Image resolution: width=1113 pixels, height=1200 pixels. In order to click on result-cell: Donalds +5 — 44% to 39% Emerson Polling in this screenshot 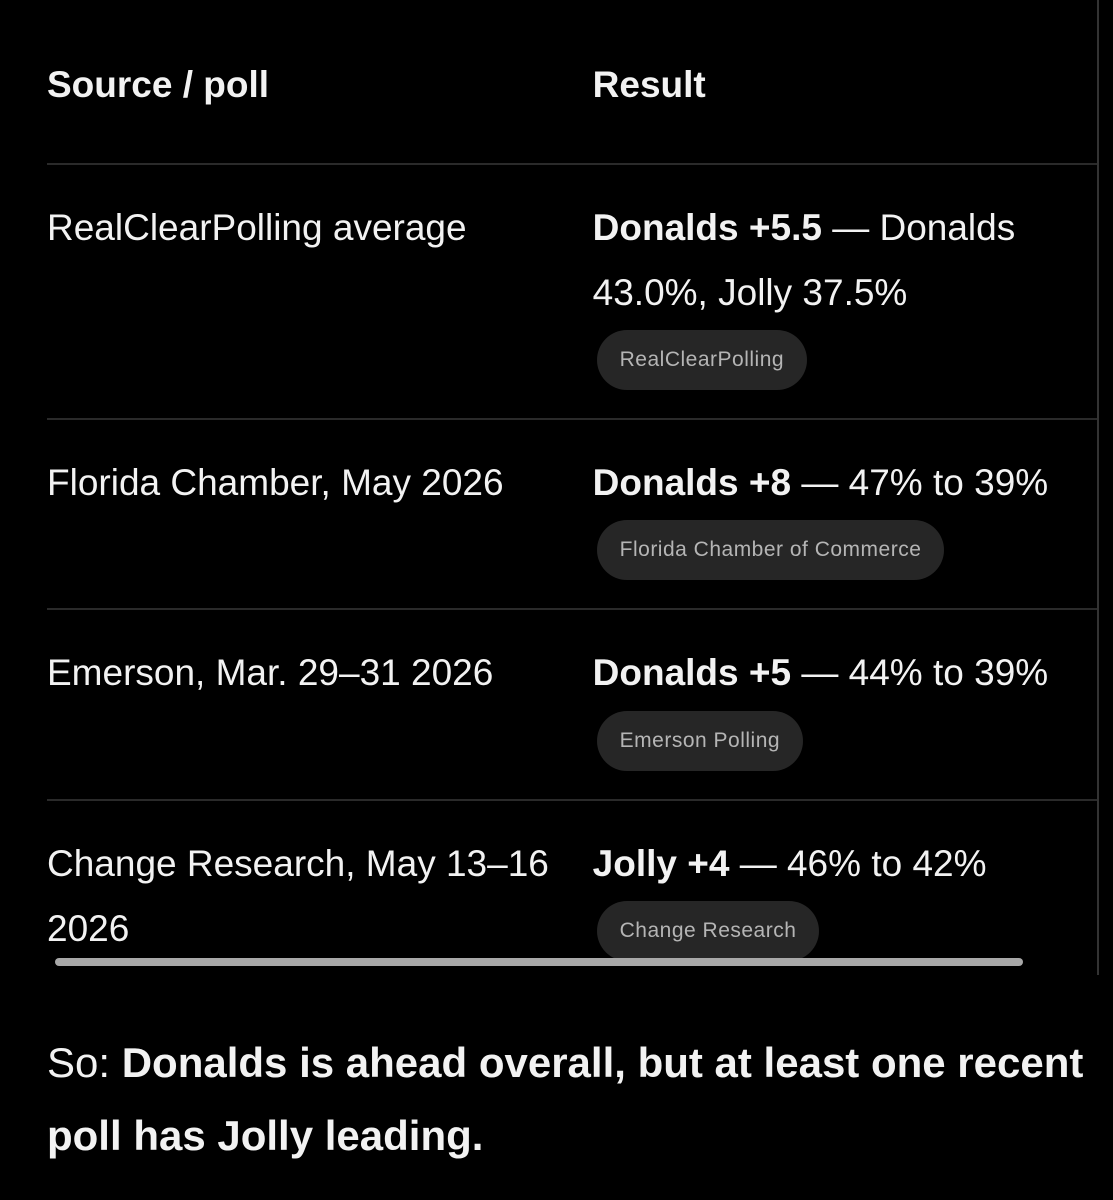, I will do `click(844, 705)`.